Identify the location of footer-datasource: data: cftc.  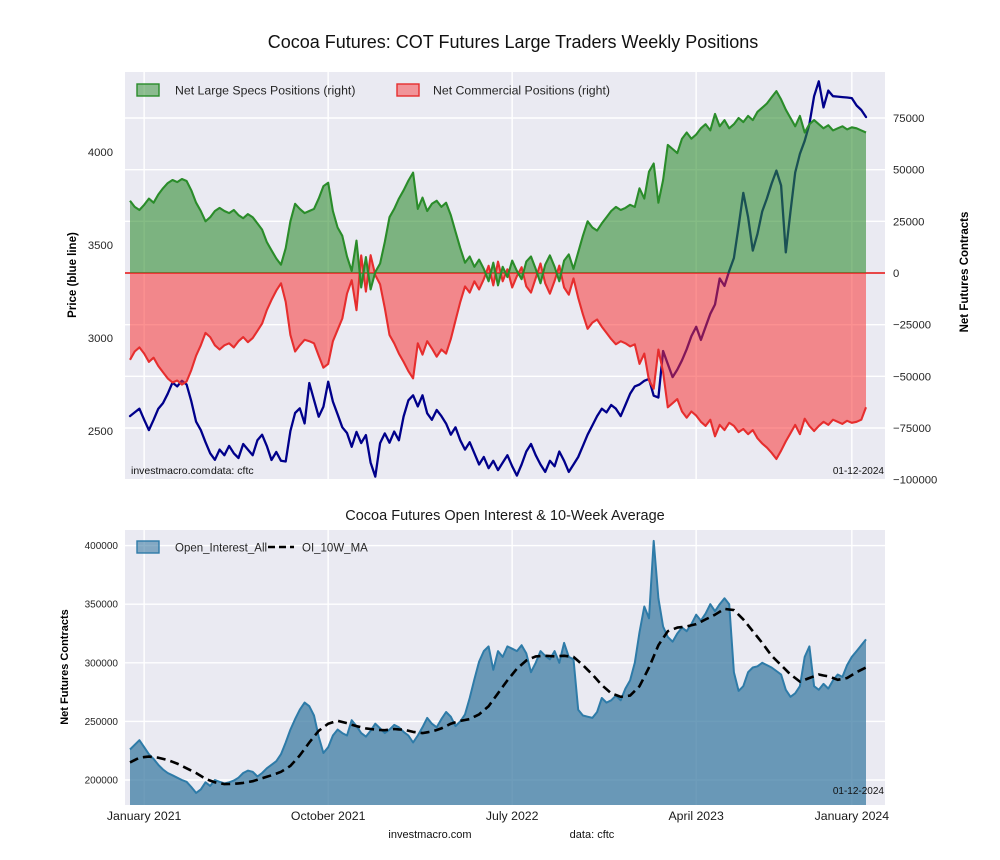
(592, 835).